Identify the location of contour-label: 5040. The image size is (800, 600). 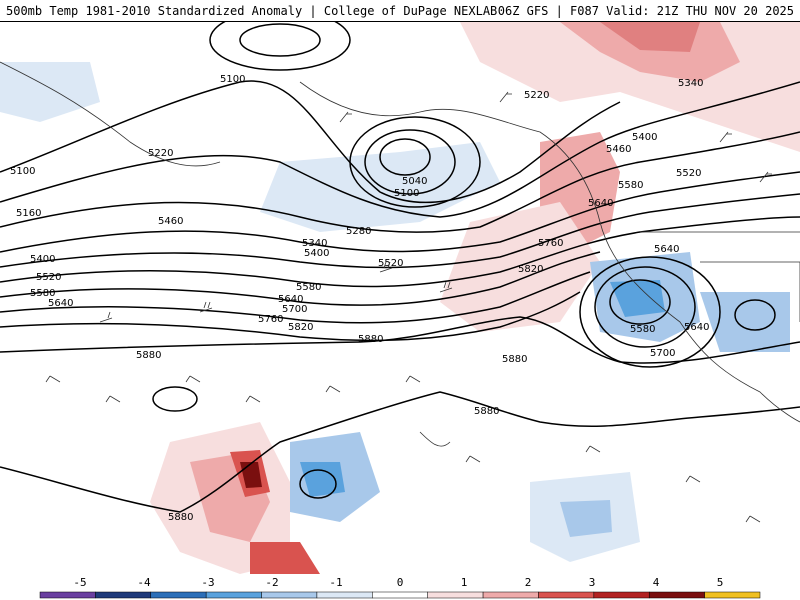
(414, 181).